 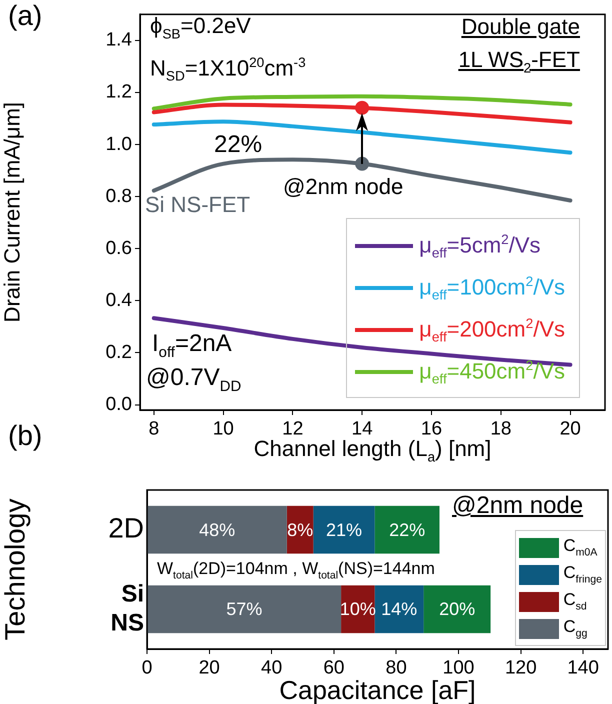 What do you see at coordinates (12, 212) in the screenshot?
I see `y-axis-title: Drain Current [mA/μm]` at bounding box center [12, 212].